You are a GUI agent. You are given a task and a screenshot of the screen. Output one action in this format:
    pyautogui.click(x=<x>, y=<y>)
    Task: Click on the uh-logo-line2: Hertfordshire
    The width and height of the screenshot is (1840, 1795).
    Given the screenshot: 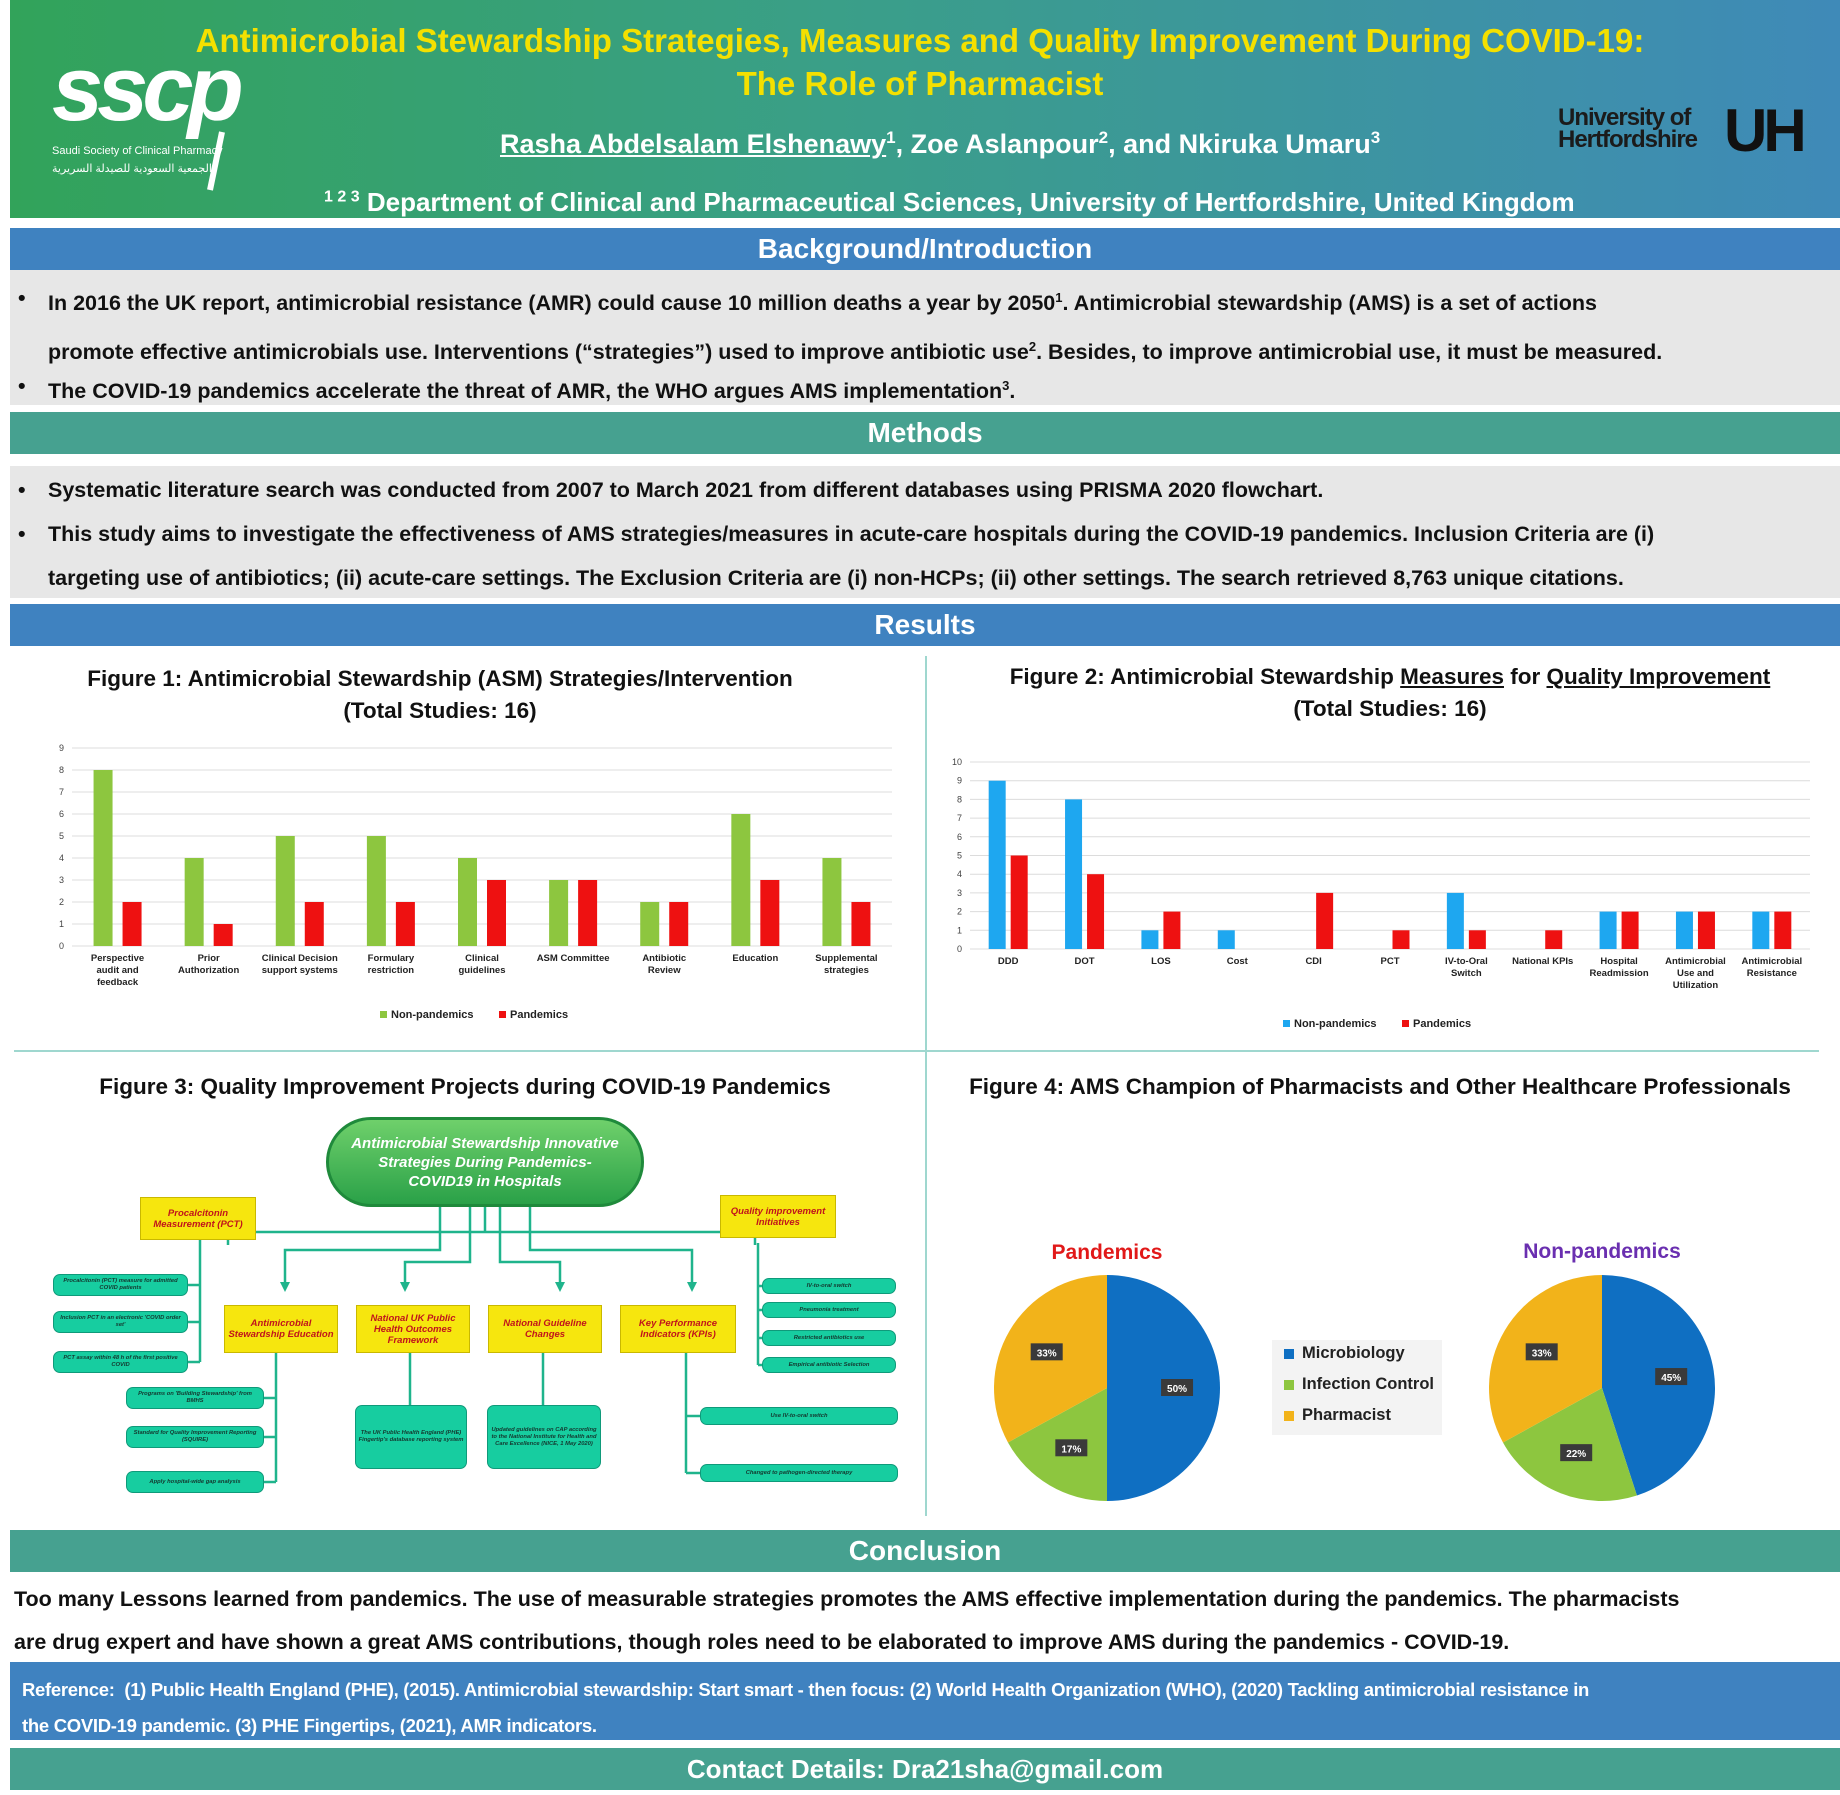 What is the action you would take?
    pyautogui.click(x=1628, y=139)
    